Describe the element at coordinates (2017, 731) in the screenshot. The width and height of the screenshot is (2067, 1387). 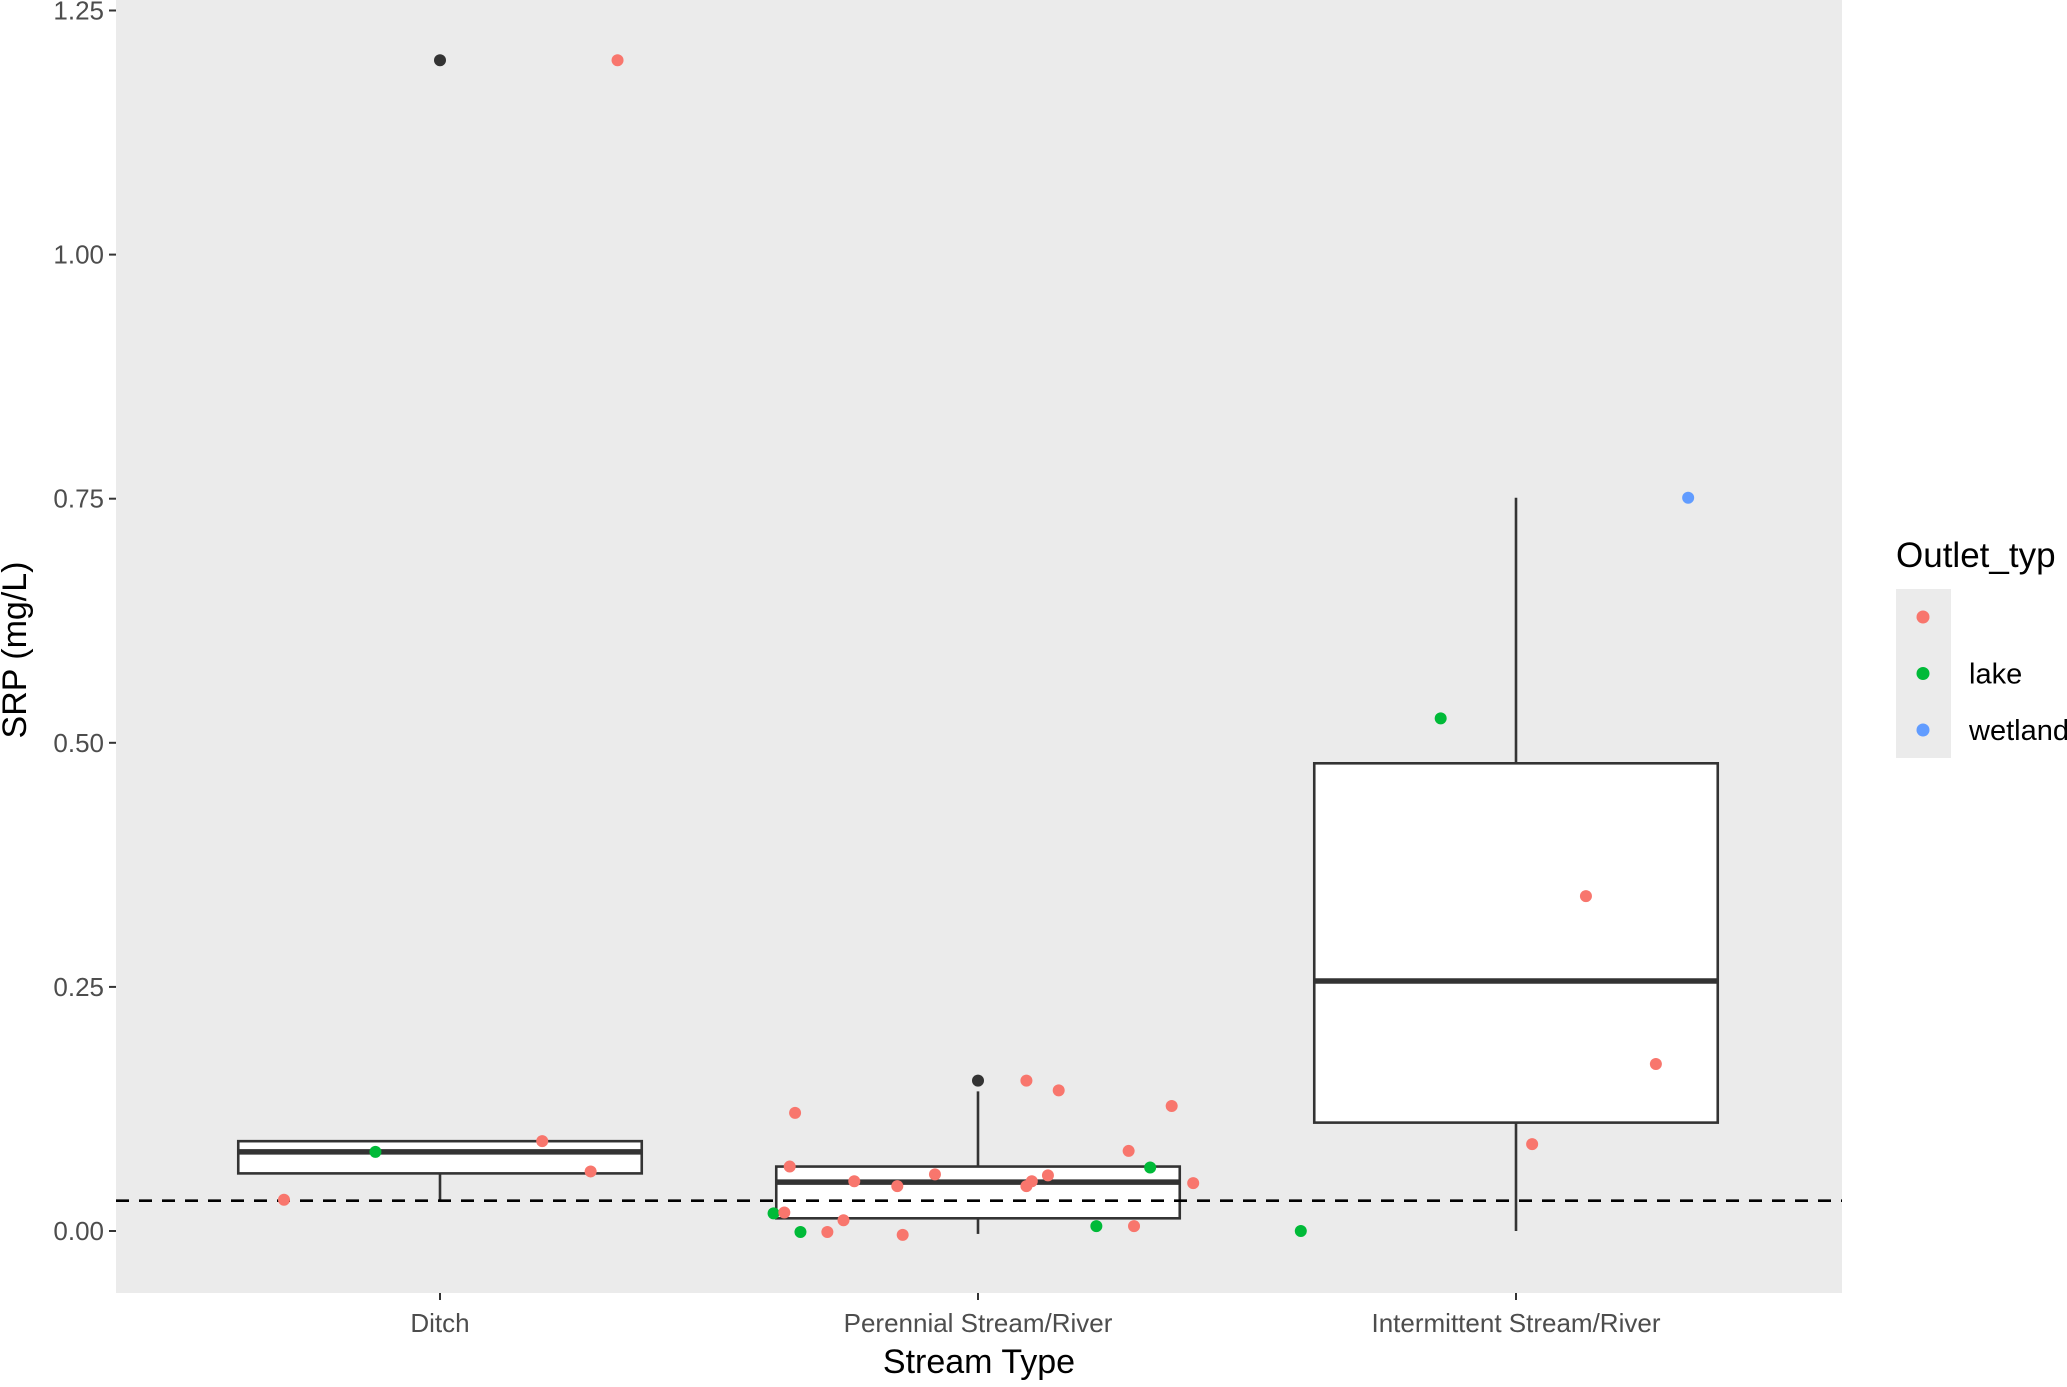
I see `legend-label: wetland` at that location.